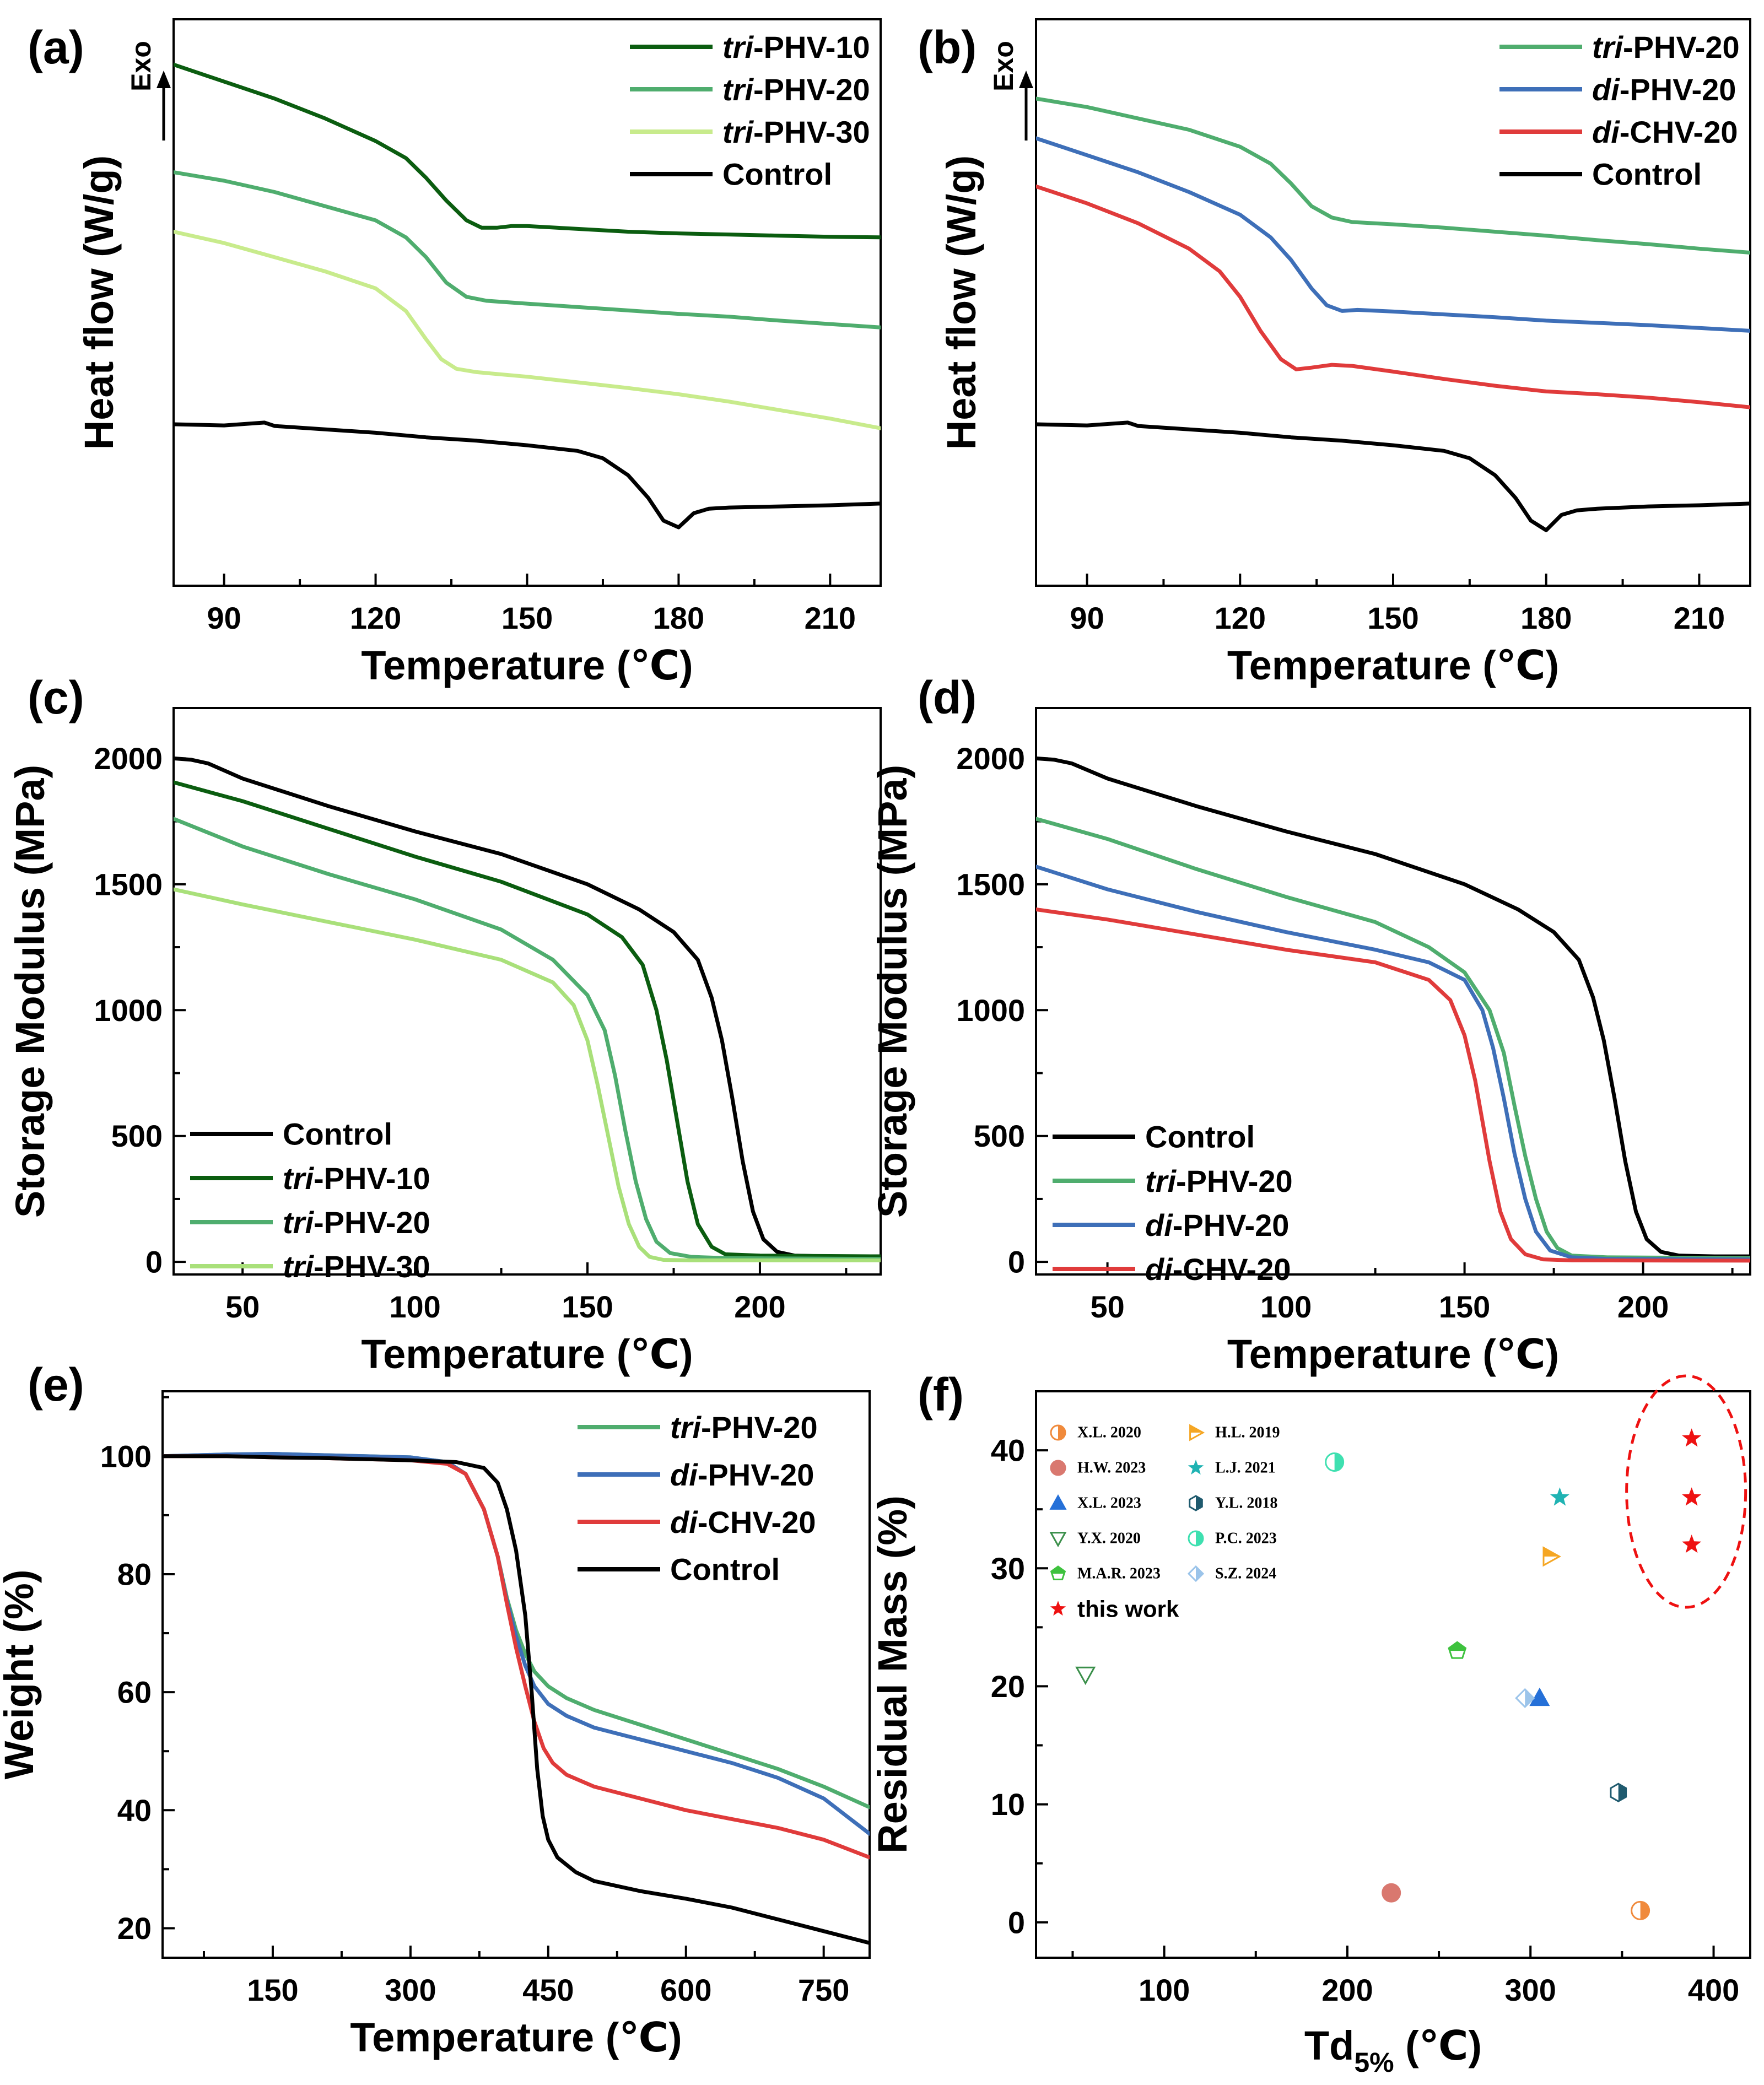 The image size is (1764, 2085). What do you see at coordinates (1008, 1686) in the screenshot?
I see `y-tick-label: 20` at bounding box center [1008, 1686].